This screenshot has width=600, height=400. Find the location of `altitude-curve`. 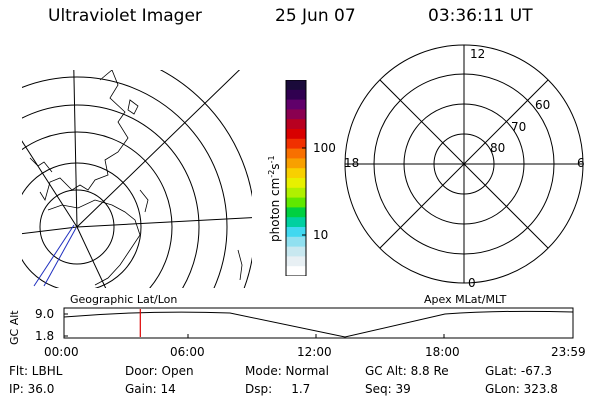

altitude-curve is located at coordinates (318, 324).